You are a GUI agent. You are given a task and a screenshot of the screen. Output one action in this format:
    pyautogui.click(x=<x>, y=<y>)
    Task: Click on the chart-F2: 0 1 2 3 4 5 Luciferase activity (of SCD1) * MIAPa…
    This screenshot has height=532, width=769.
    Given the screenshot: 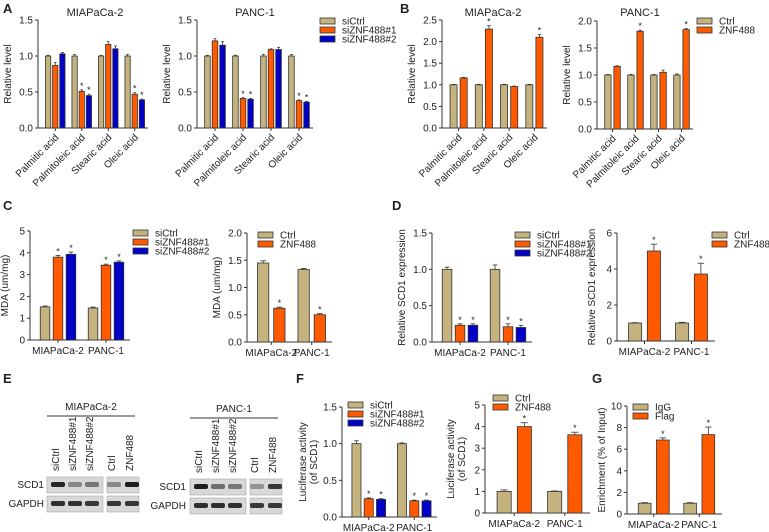 What is the action you would take?
    pyautogui.click(x=518, y=462)
    